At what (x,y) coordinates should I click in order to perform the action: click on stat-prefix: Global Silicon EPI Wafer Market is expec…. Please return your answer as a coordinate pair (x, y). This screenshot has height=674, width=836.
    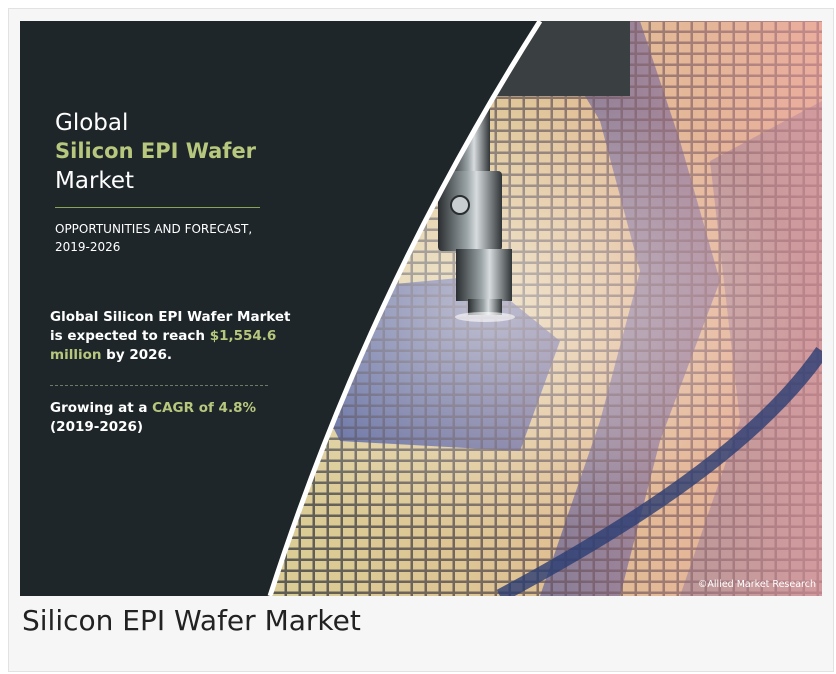
    Looking at the image, I should click on (170, 326).